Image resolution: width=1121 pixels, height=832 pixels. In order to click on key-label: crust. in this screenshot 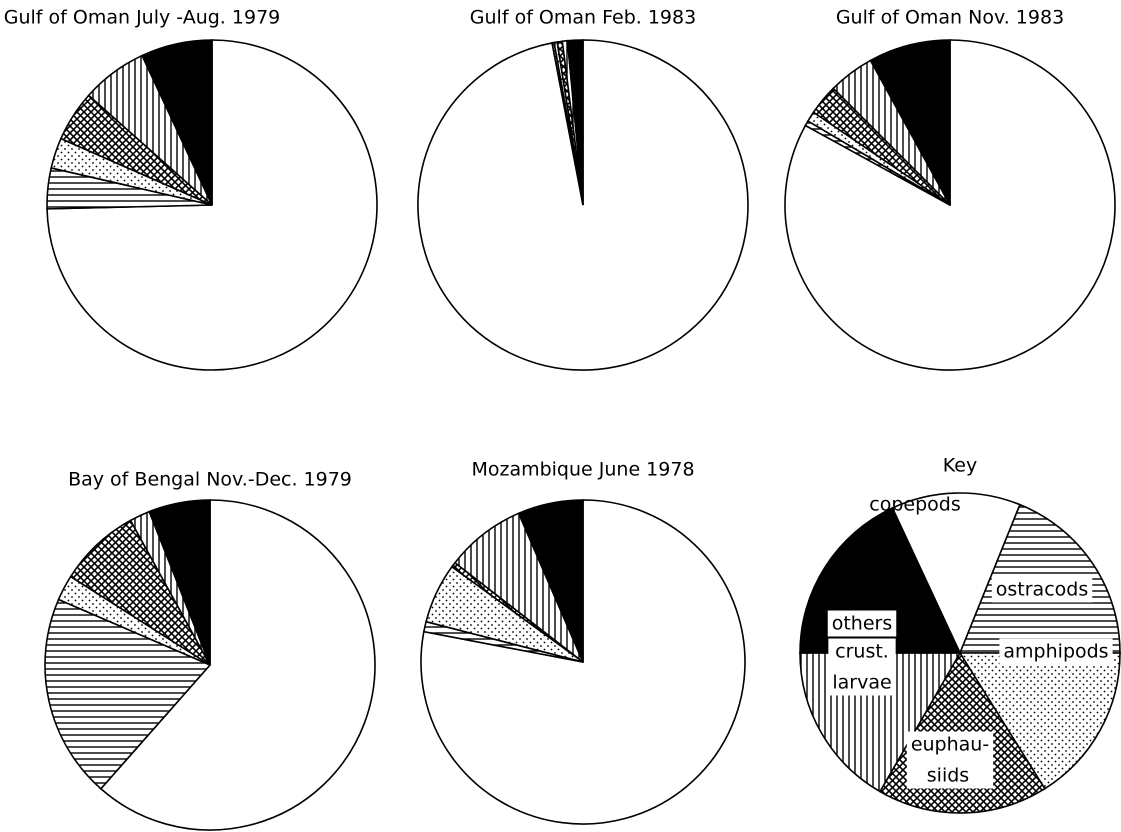, I will do `click(862, 652)`.